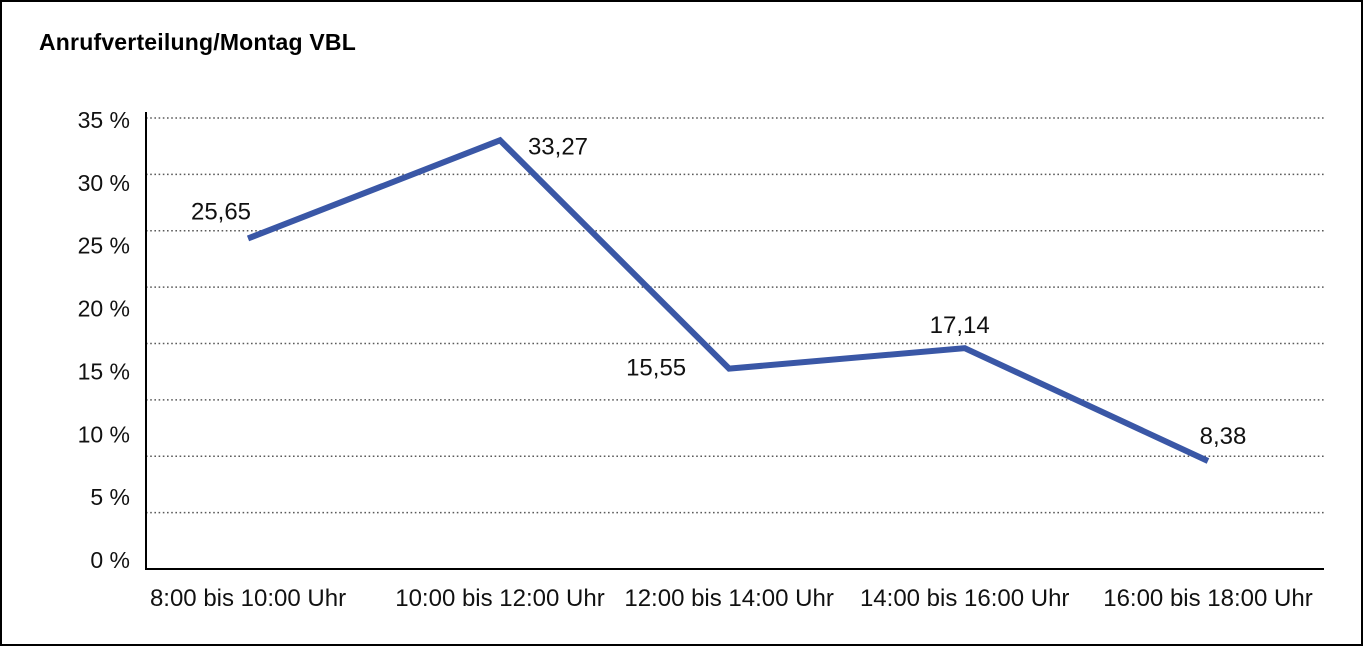  I want to click on data-point-label: 8,38, so click(1223, 436).